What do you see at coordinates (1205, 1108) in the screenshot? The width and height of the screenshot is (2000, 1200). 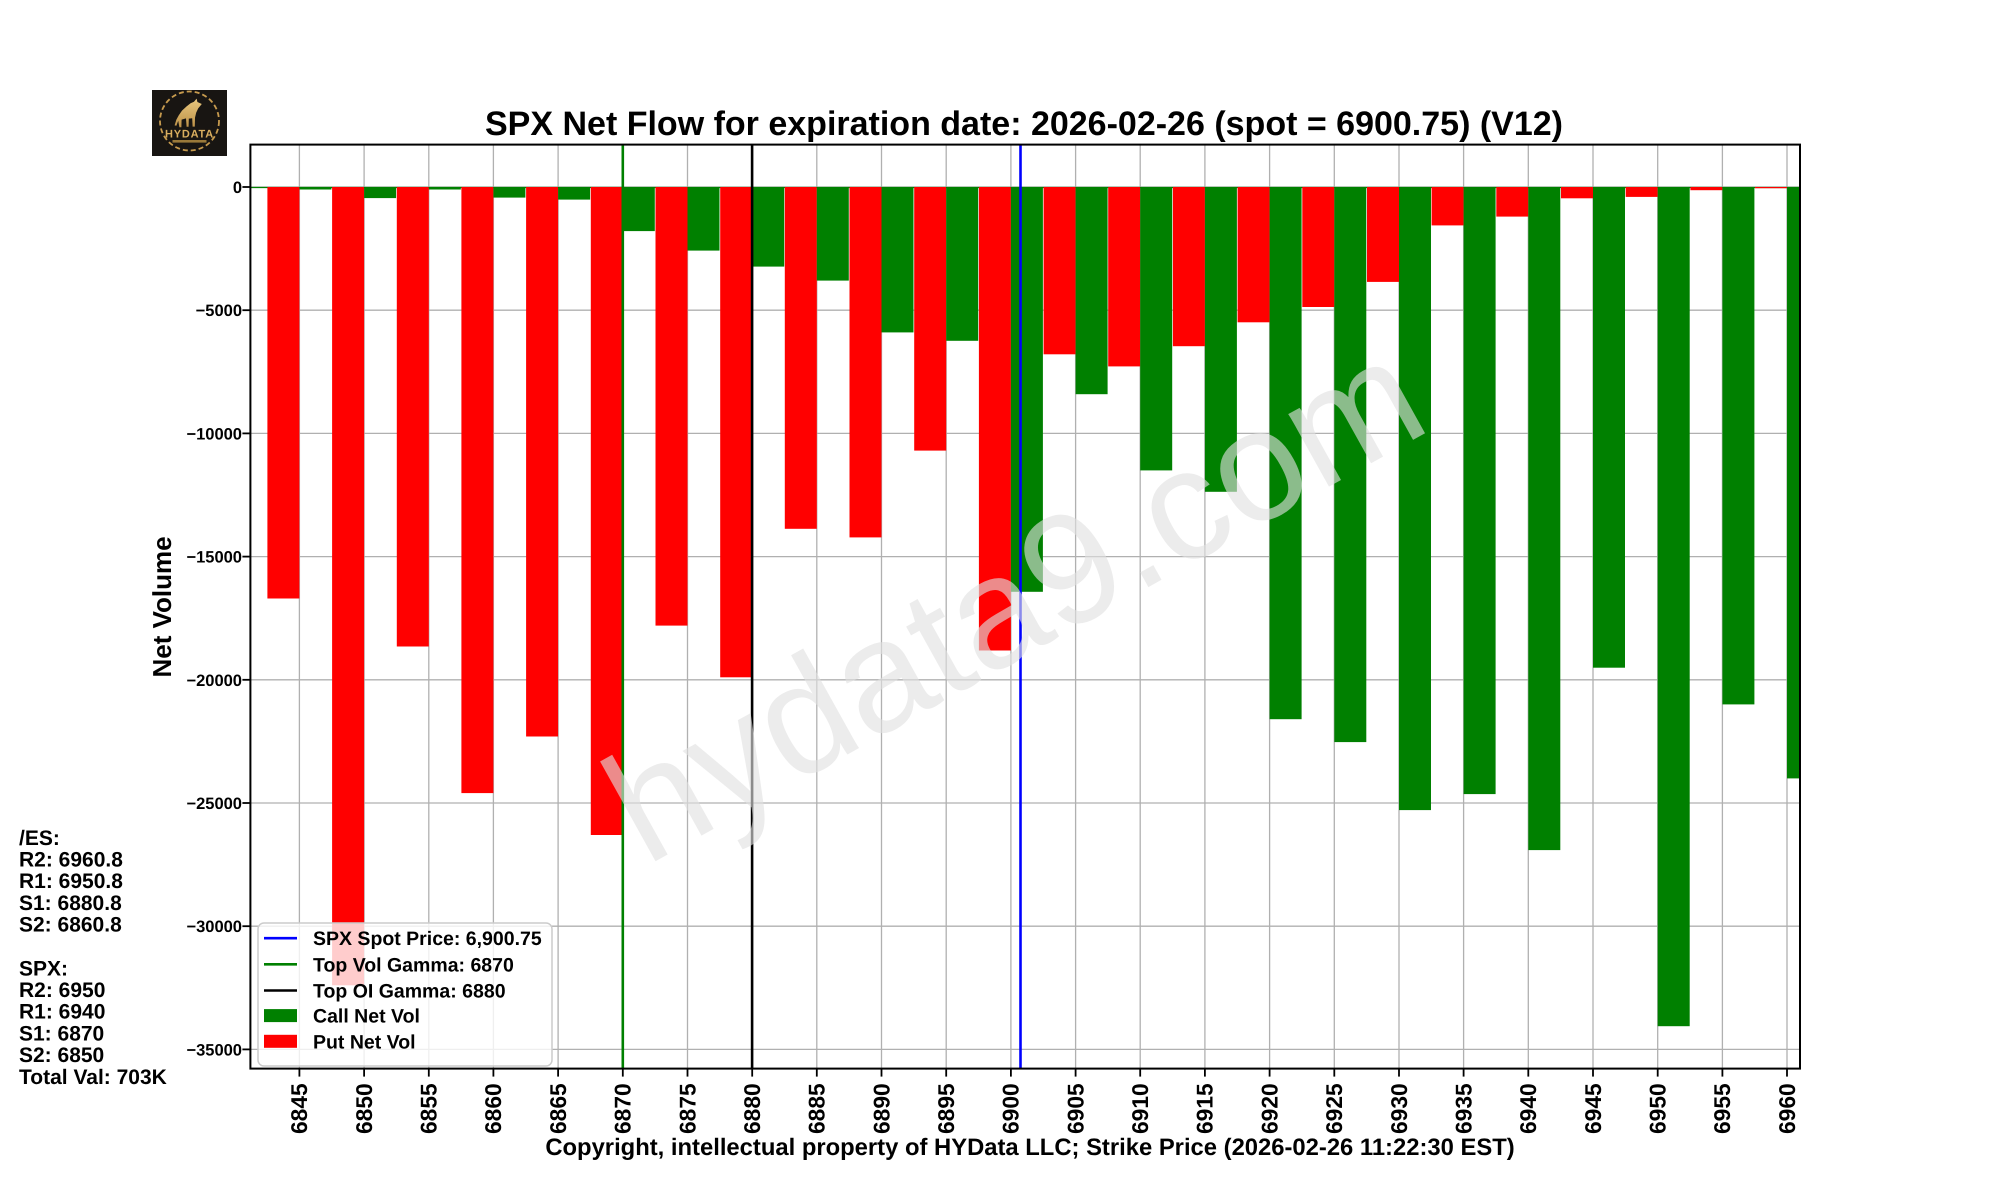 I see `svg-text: 6915` at bounding box center [1205, 1108].